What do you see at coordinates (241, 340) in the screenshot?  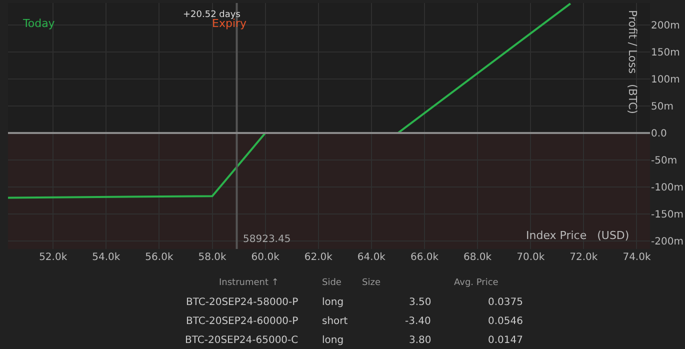 I see `text: BTC-20SEP24-65000-C` at bounding box center [241, 340].